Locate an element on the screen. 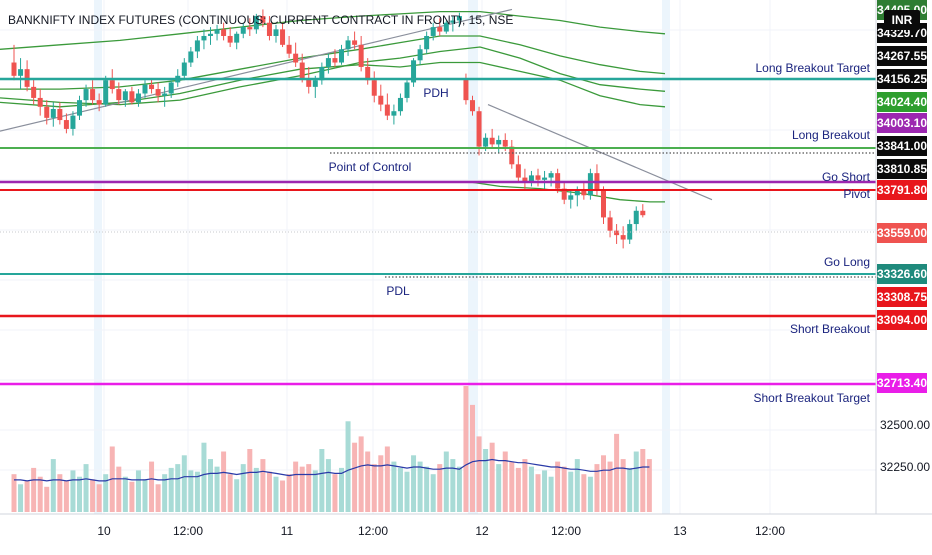 The height and width of the screenshot is (555, 932). trendline-rising is located at coordinates (256, 70).